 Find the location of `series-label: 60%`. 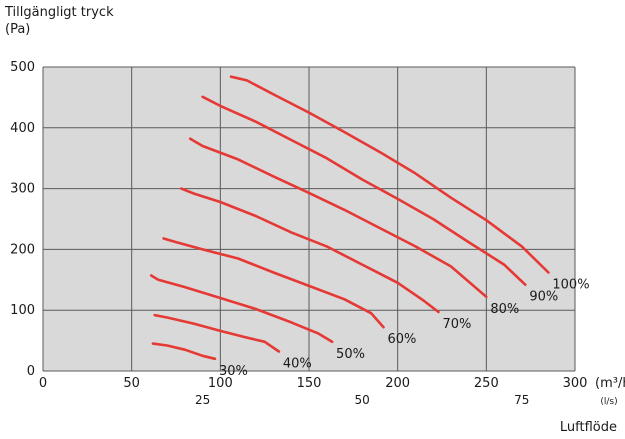

series-label: 60% is located at coordinates (401, 339).